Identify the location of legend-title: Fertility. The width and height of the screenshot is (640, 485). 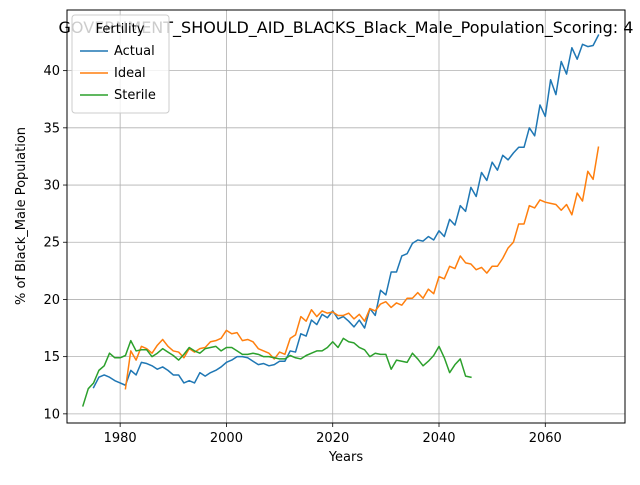
(120, 29).